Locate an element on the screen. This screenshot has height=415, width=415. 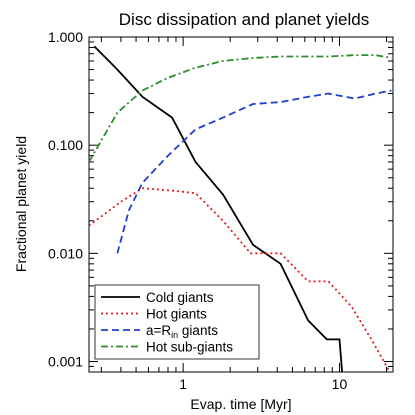
y-axis-label: Fractional planet yield is located at coordinates (21, 204).